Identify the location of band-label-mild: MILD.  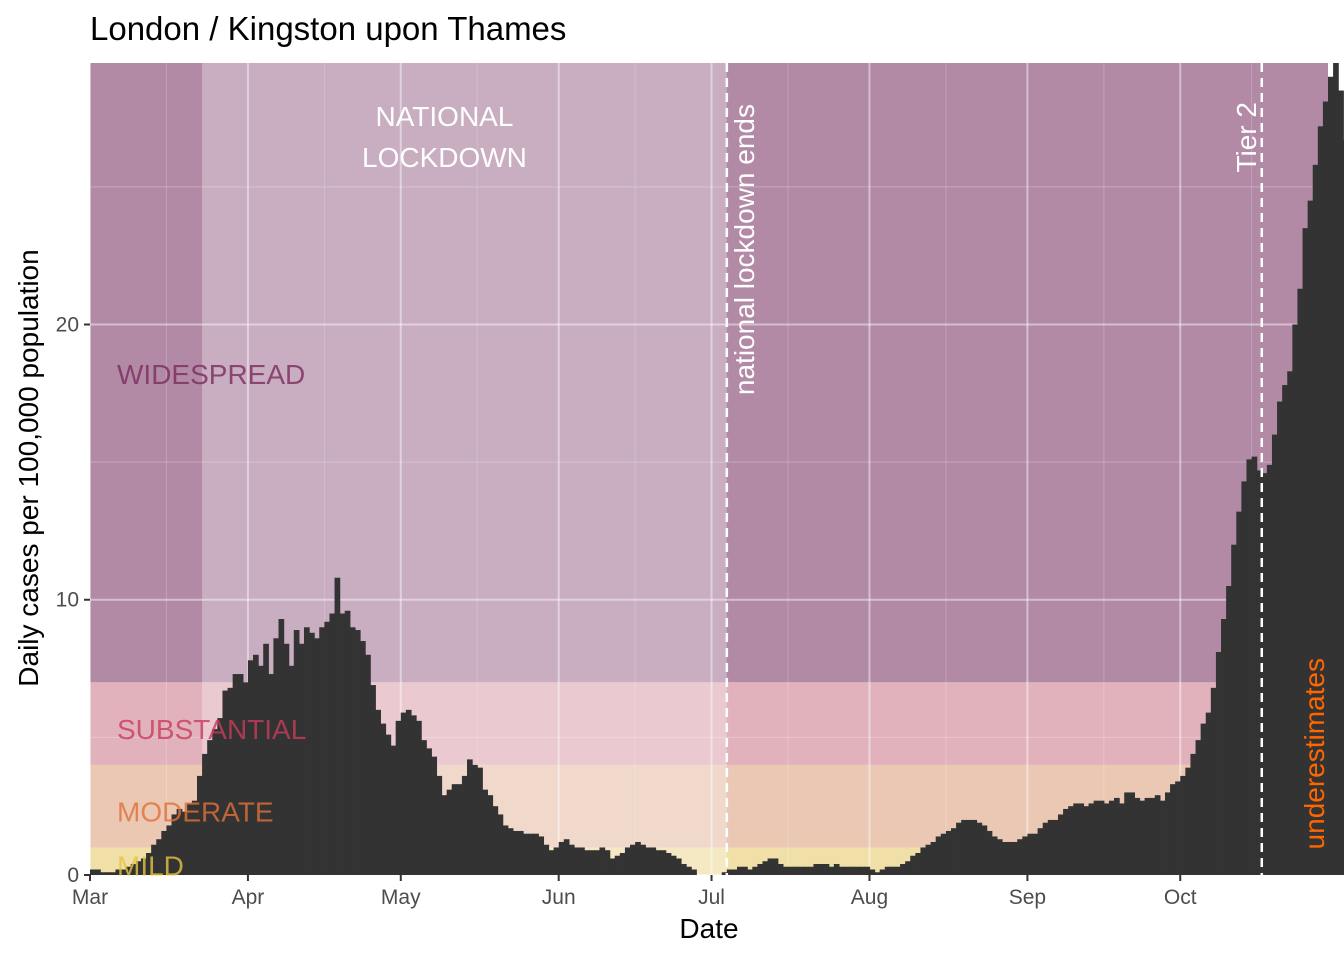
(150, 865).